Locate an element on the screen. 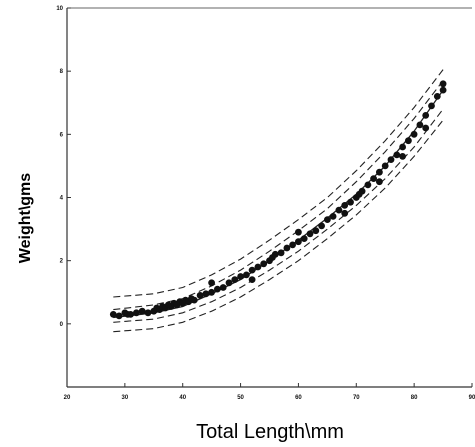 The height and width of the screenshot is (447, 475). y-tick-label: 4 is located at coordinates (62, 199).